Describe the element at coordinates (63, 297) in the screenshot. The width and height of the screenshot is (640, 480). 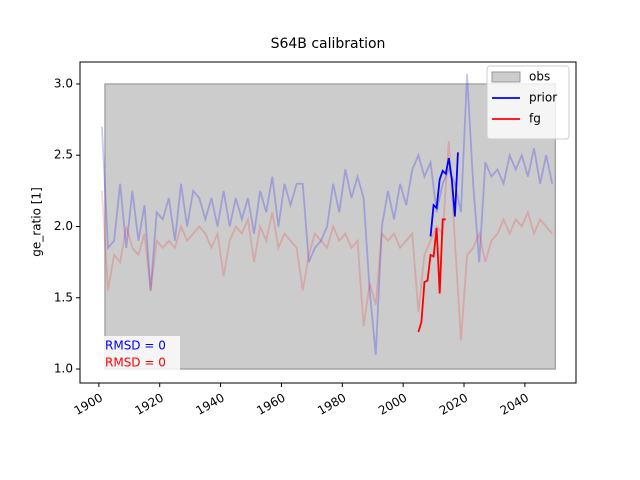
I see `y-tick-label: 1.5` at that location.